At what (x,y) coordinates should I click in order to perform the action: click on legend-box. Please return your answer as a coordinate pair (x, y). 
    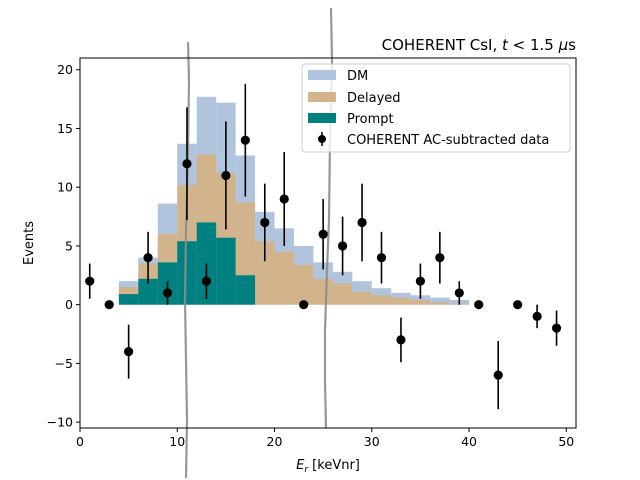
    Looking at the image, I should click on (436, 108).